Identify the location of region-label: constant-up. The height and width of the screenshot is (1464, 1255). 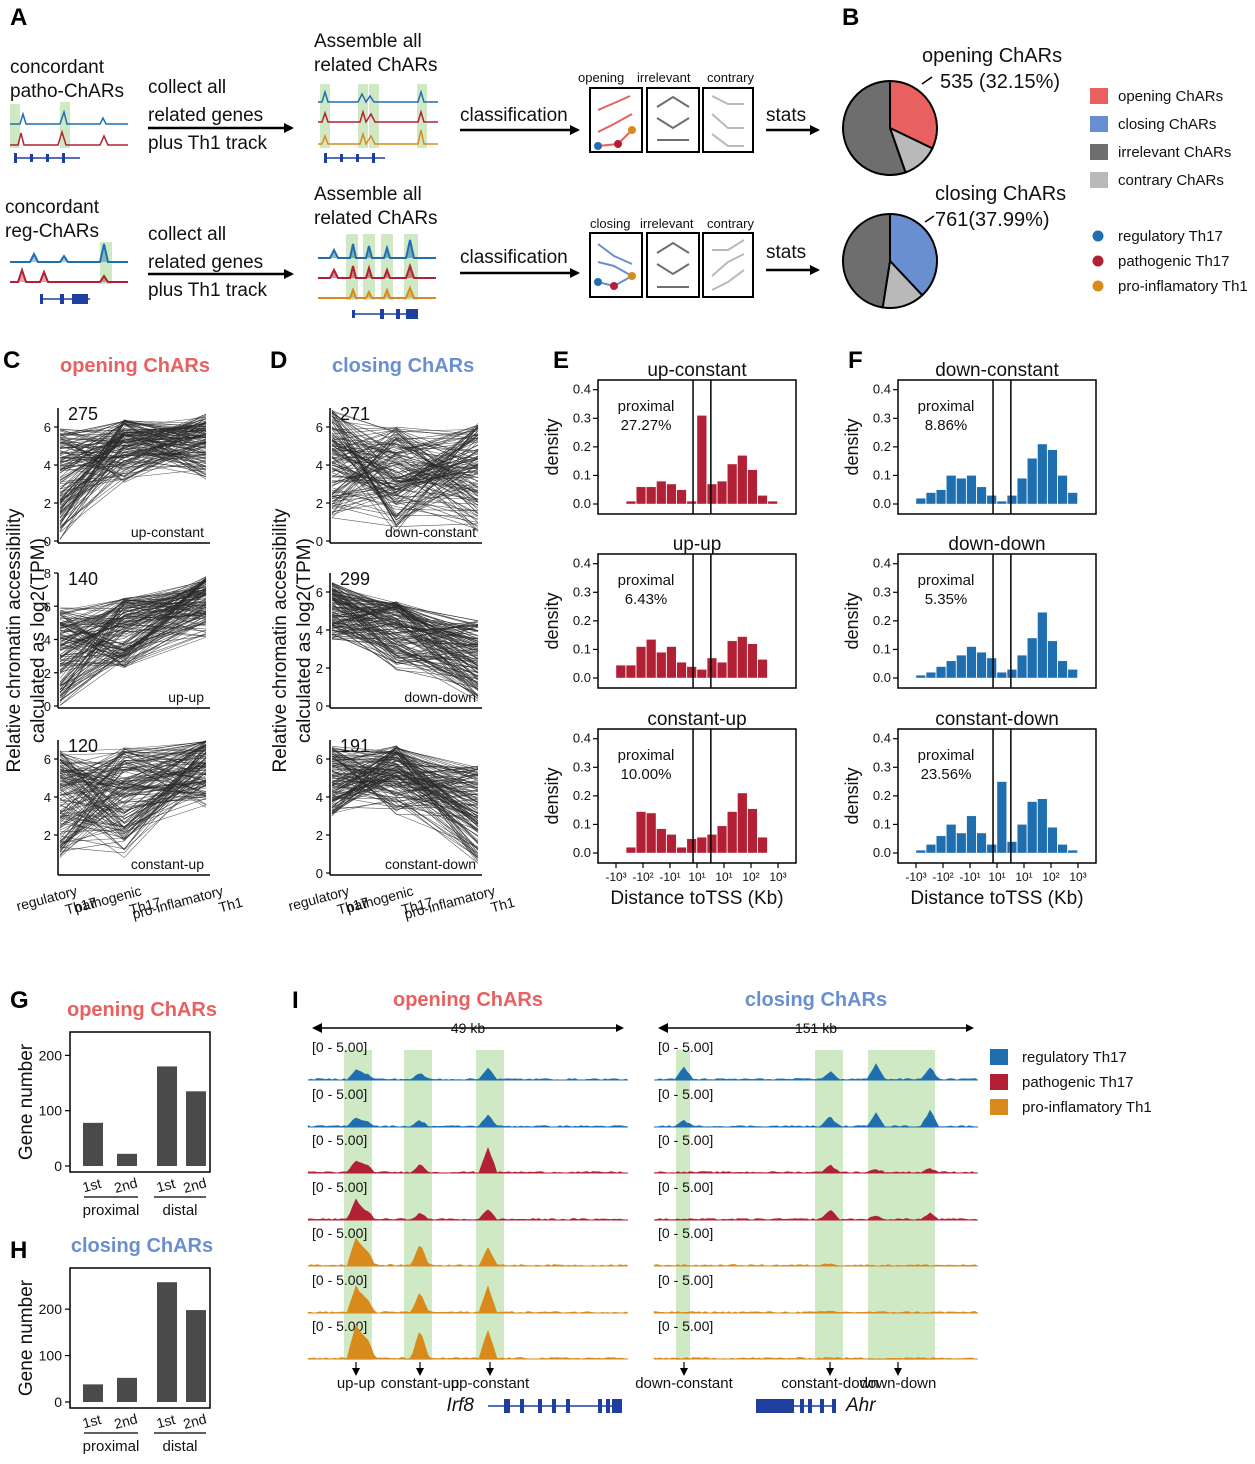
(420, 1383).